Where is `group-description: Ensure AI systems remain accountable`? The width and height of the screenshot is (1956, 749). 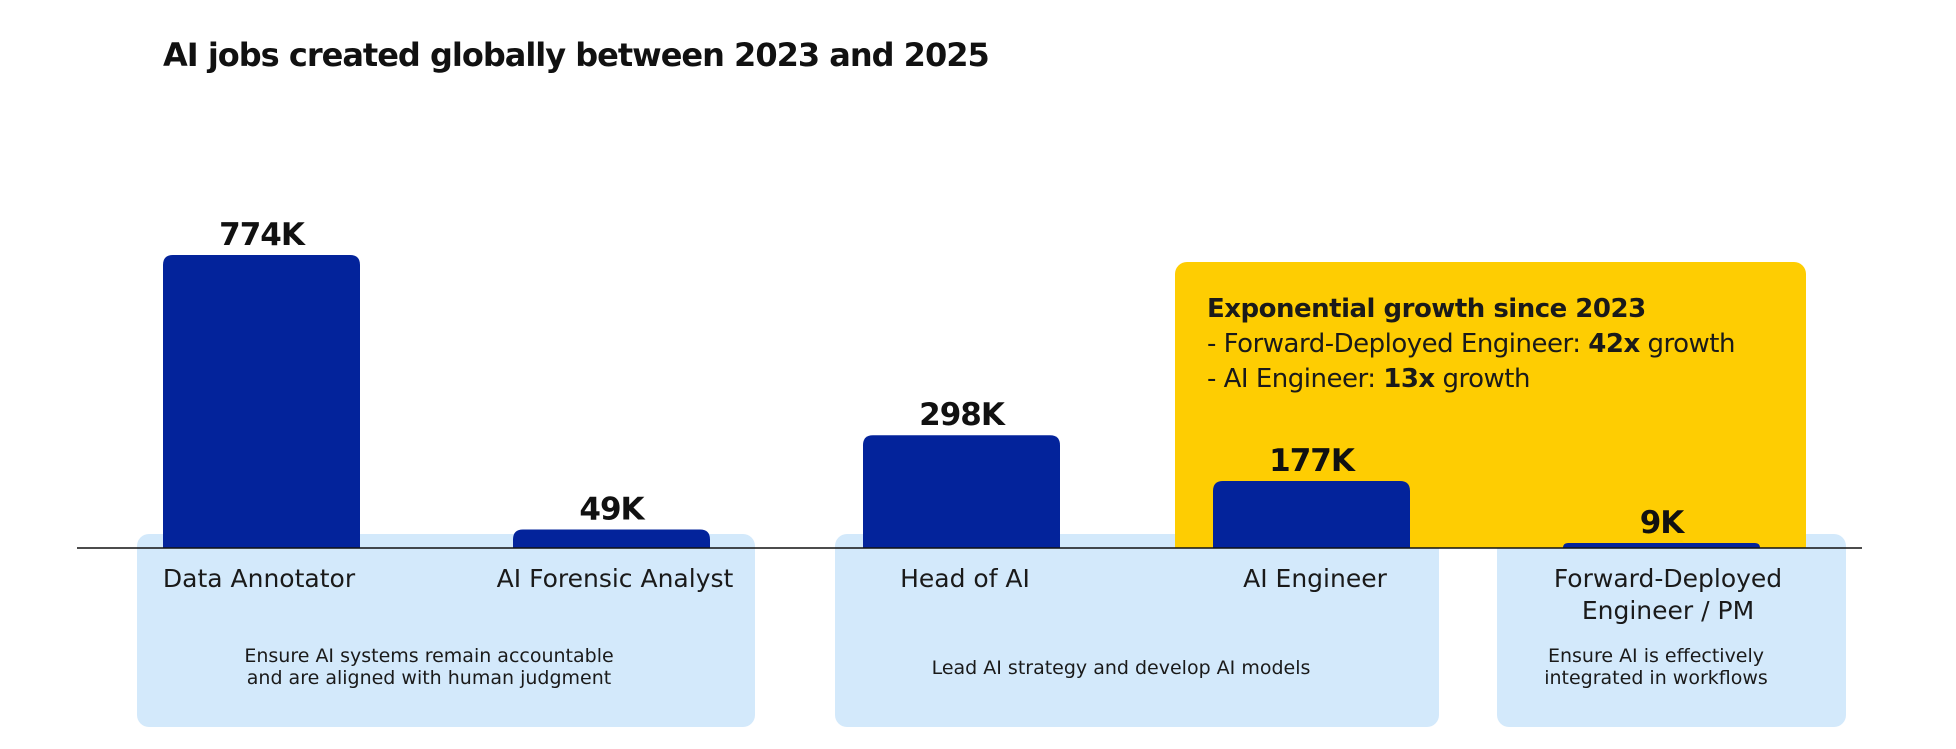
group-description: Ensure AI systems remain accountable is located at coordinates (428, 656).